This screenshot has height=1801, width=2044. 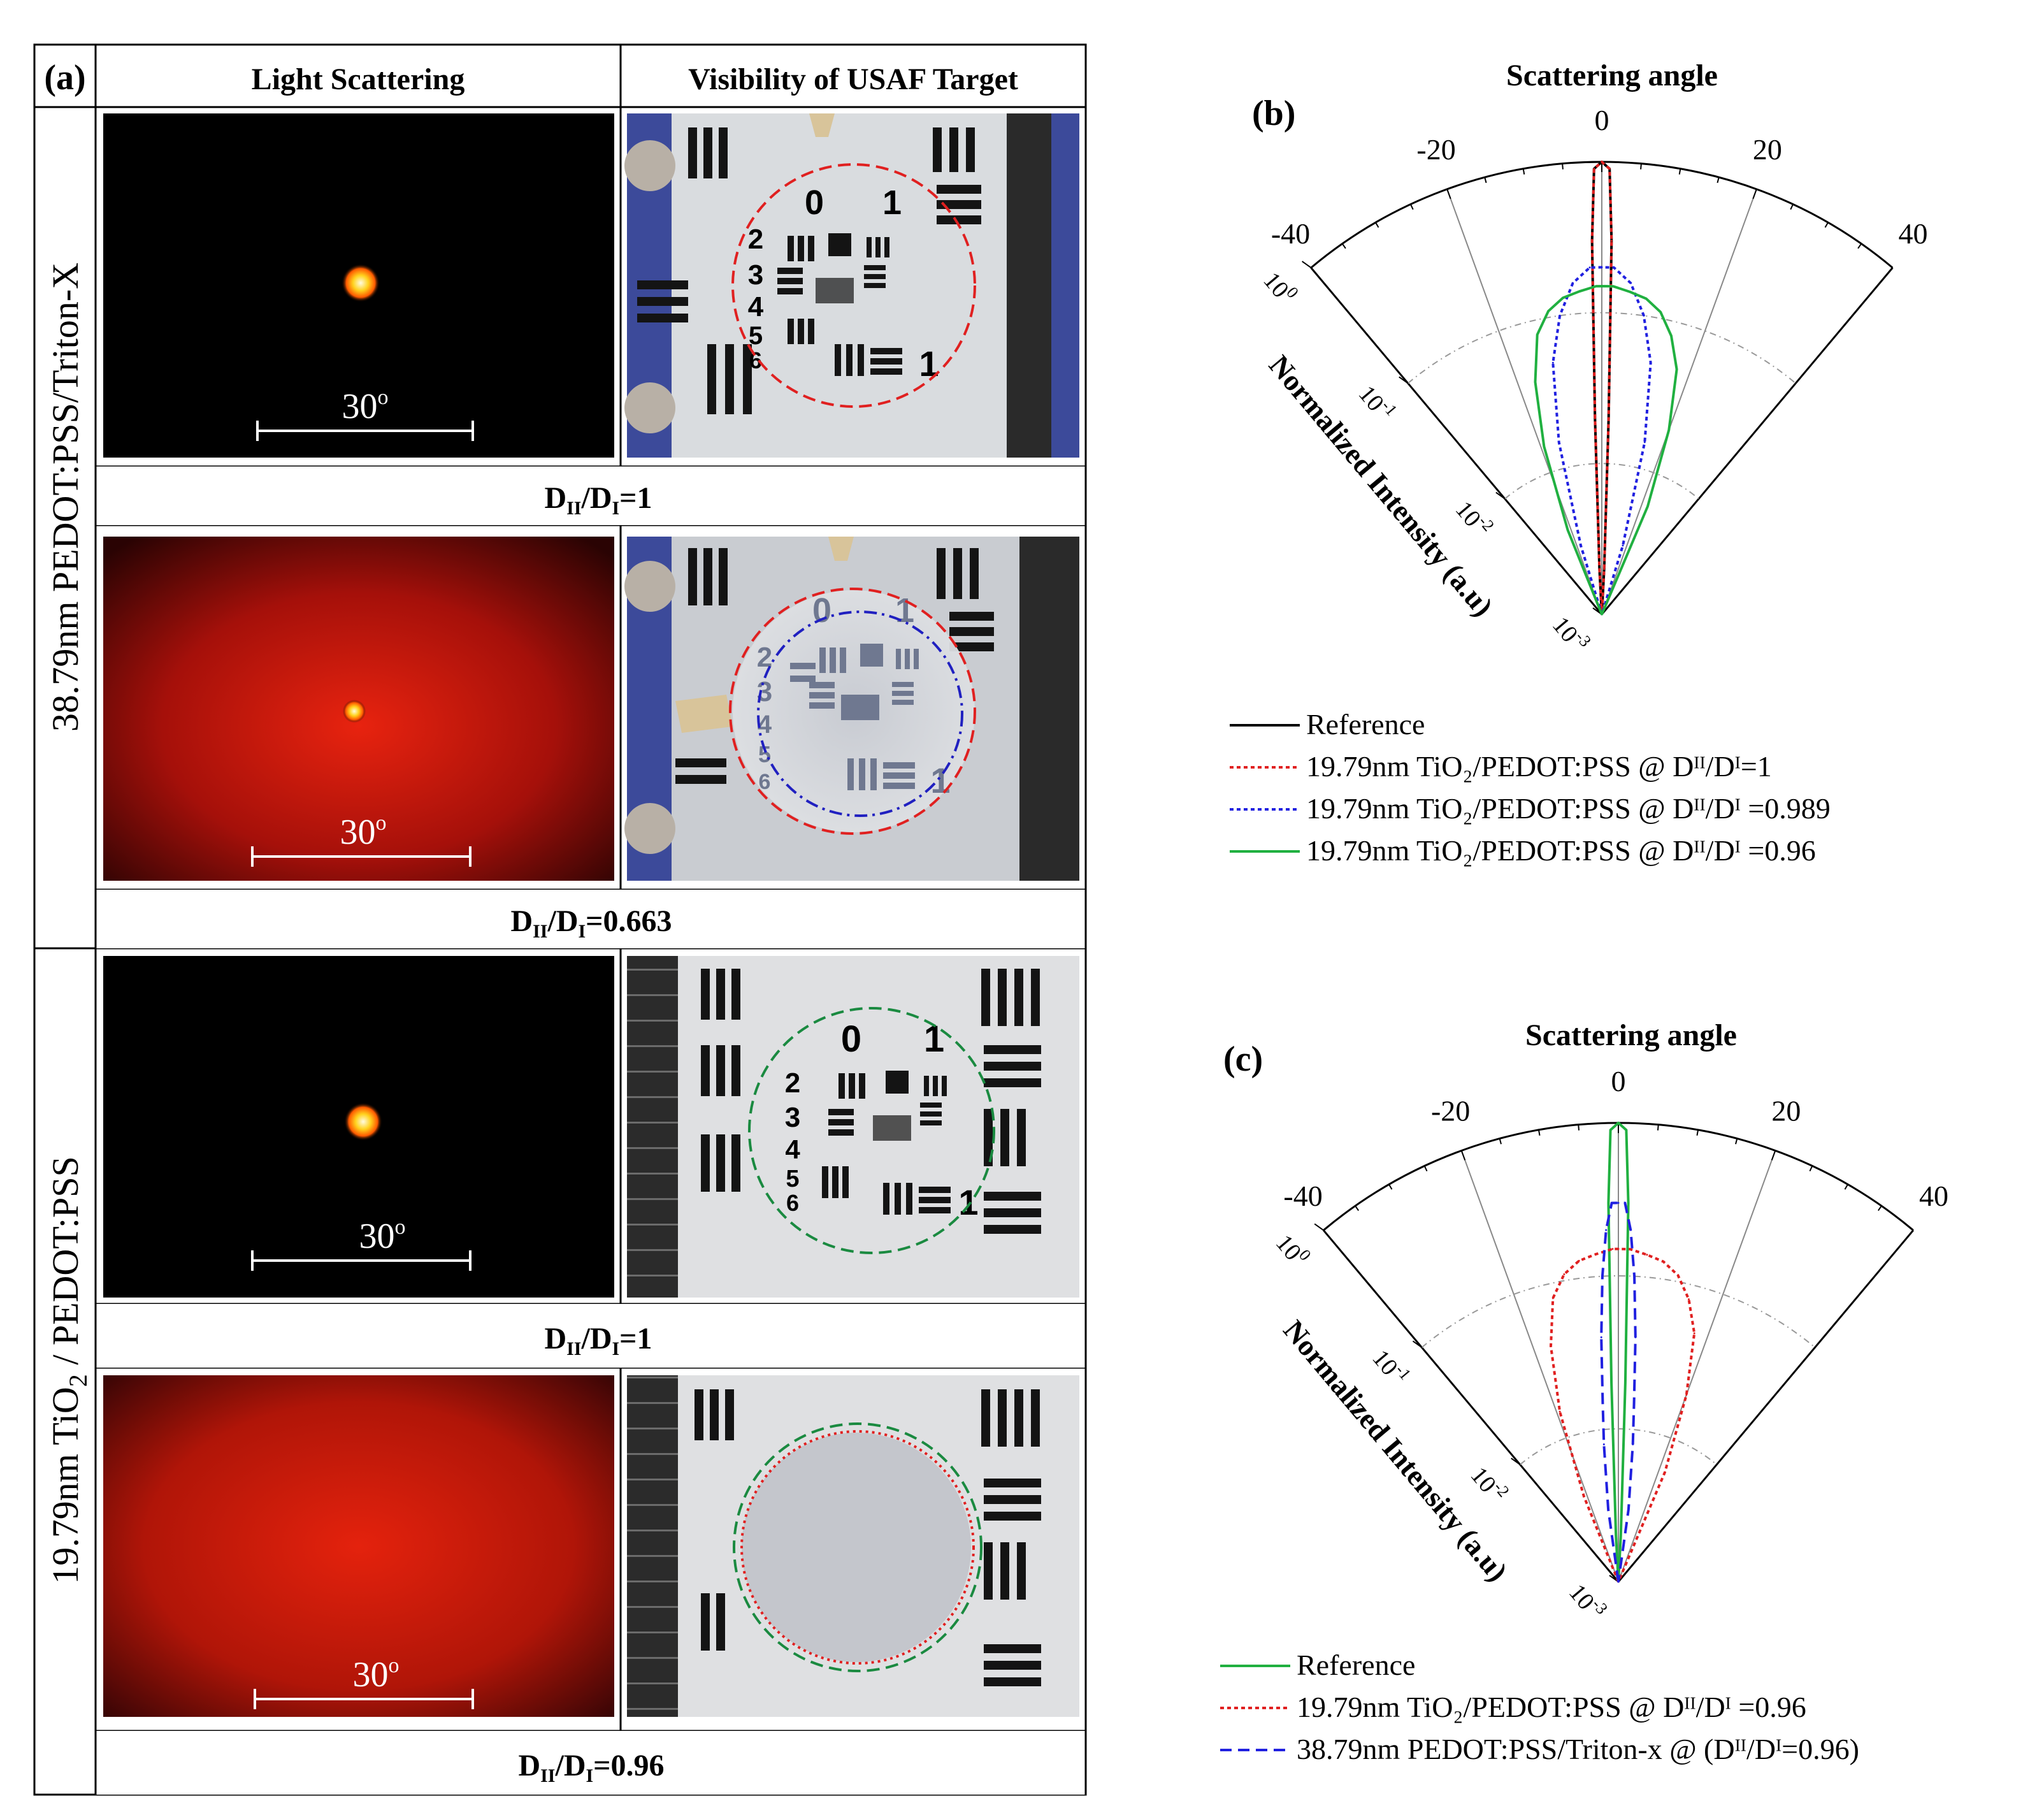 I want to click on ratio-label-1: DII/DI=1, so click(x=598, y=500).